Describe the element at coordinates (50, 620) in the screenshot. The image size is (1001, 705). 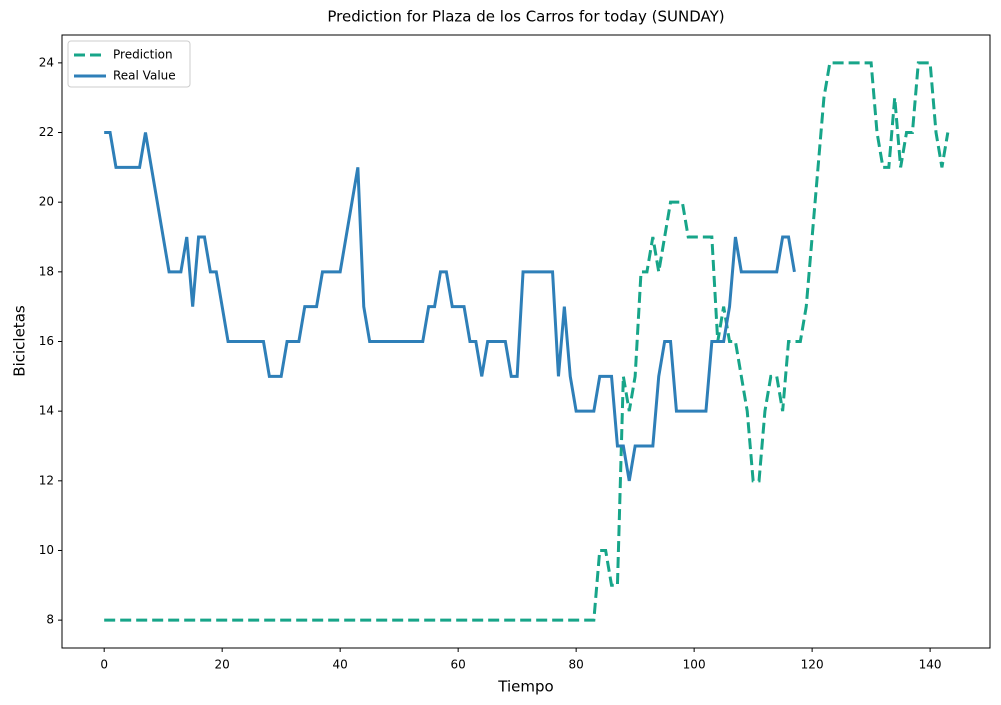
I see `y-tick-label: 8` at that location.